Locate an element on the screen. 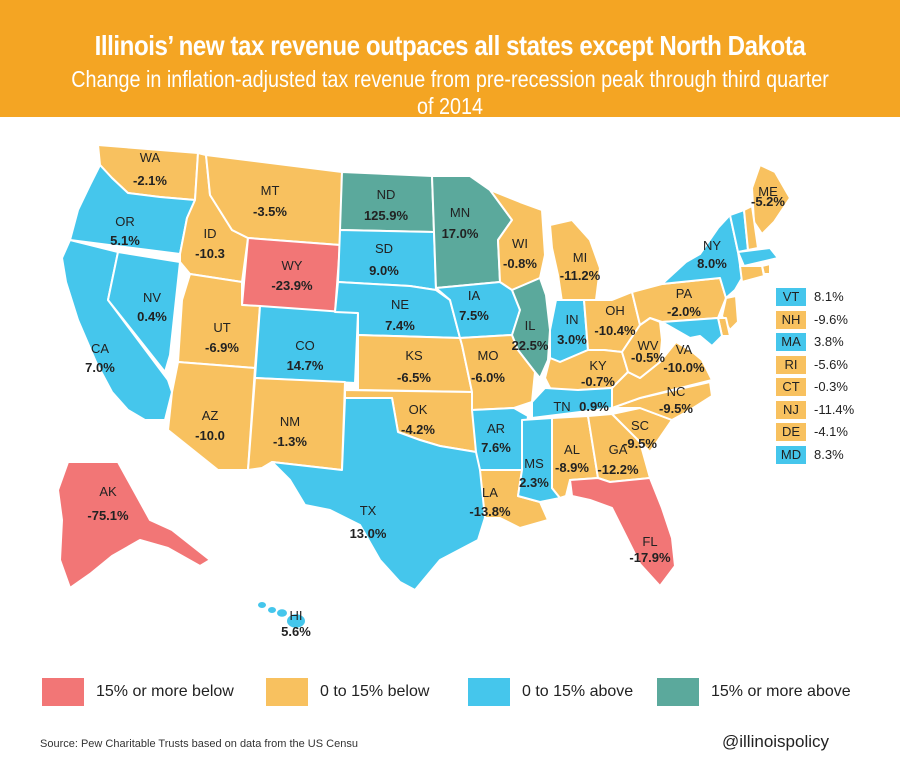  state-label-mo: MO is located at coordinates (488, 355).